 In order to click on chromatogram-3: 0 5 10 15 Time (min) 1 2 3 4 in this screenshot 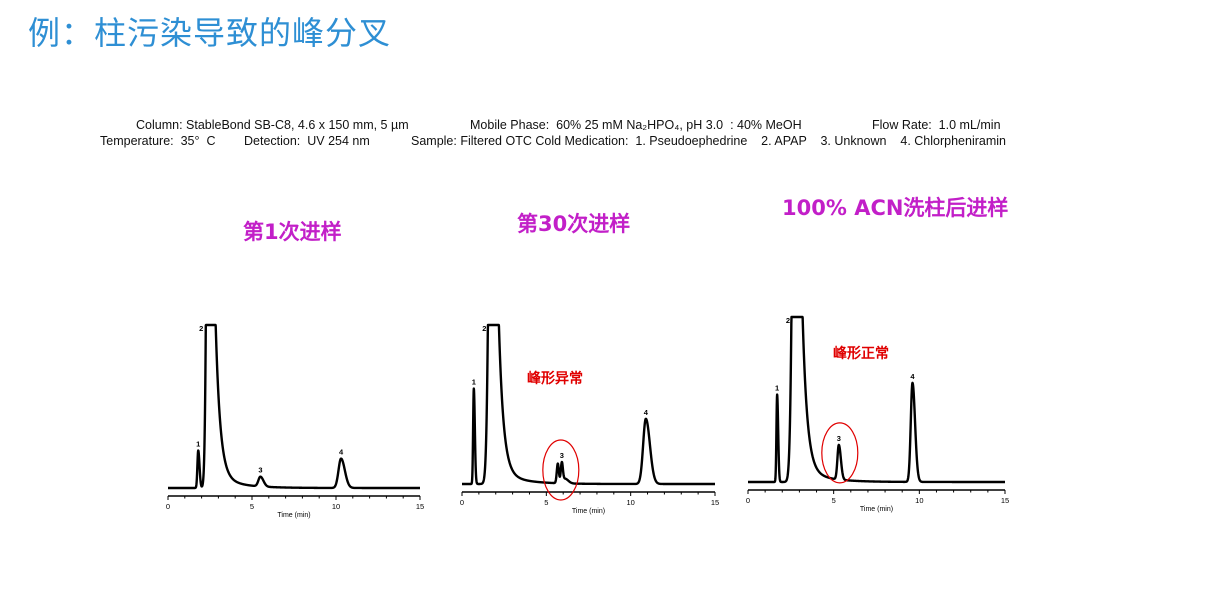, I will do `click(877, 414)`.